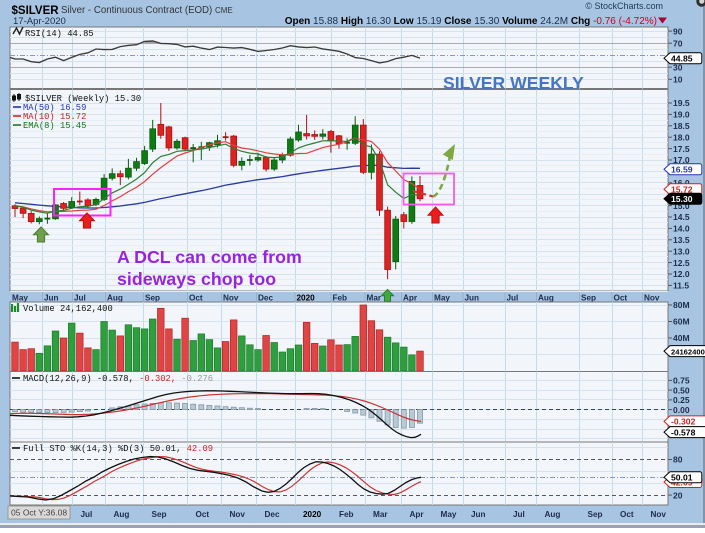 Image resolution: width=705 pixels, height=533 pixels. I want to click on svg-text: 20, so click(678, 495).